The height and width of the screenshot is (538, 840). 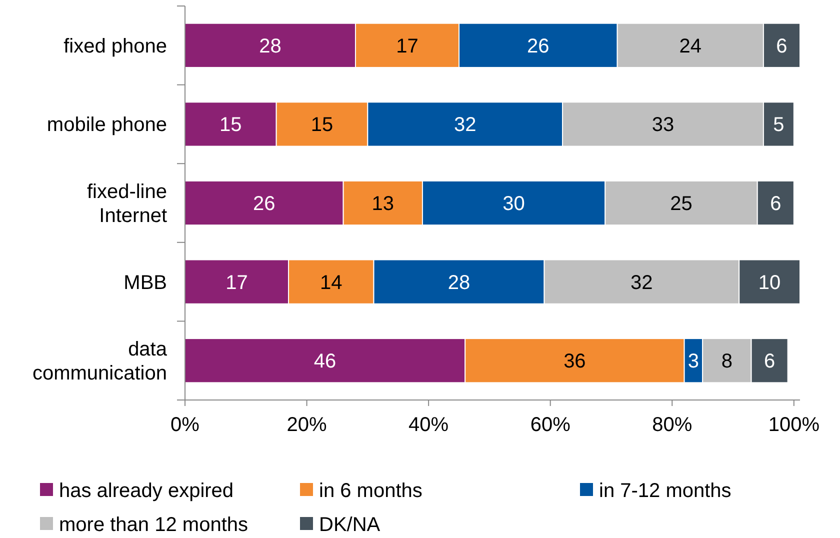 What do you see at coordinates (690, 46) in the screenshot?
I see `data-label: 24` at bounding box center [690, 46].